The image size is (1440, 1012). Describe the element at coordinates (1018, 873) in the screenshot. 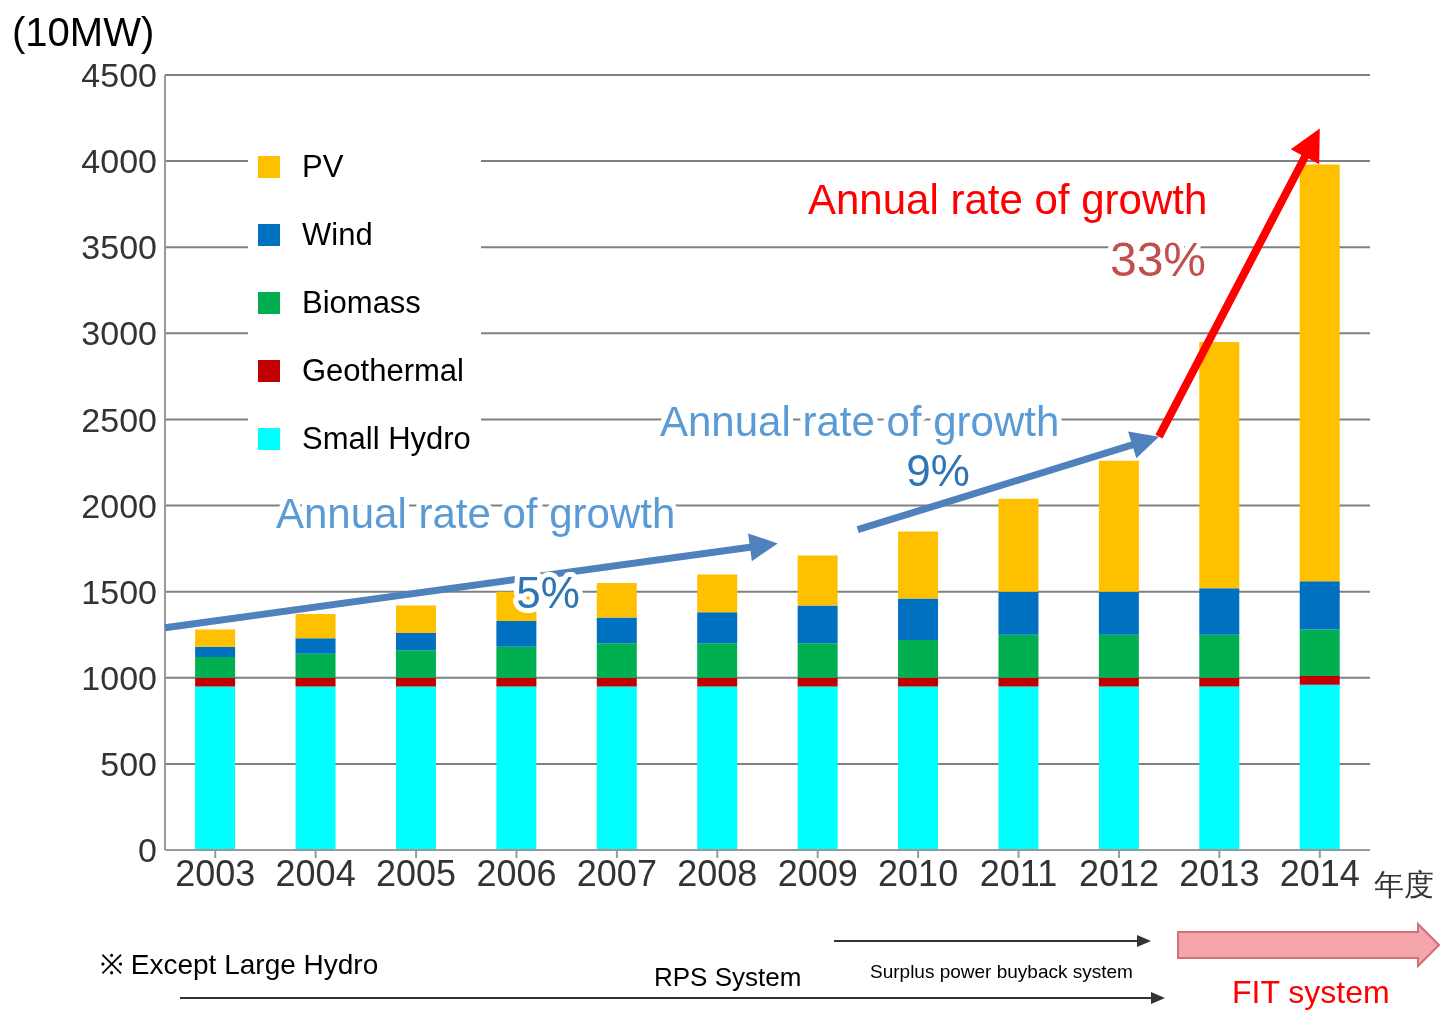

I see `x-tick-label: 2011` at that location.